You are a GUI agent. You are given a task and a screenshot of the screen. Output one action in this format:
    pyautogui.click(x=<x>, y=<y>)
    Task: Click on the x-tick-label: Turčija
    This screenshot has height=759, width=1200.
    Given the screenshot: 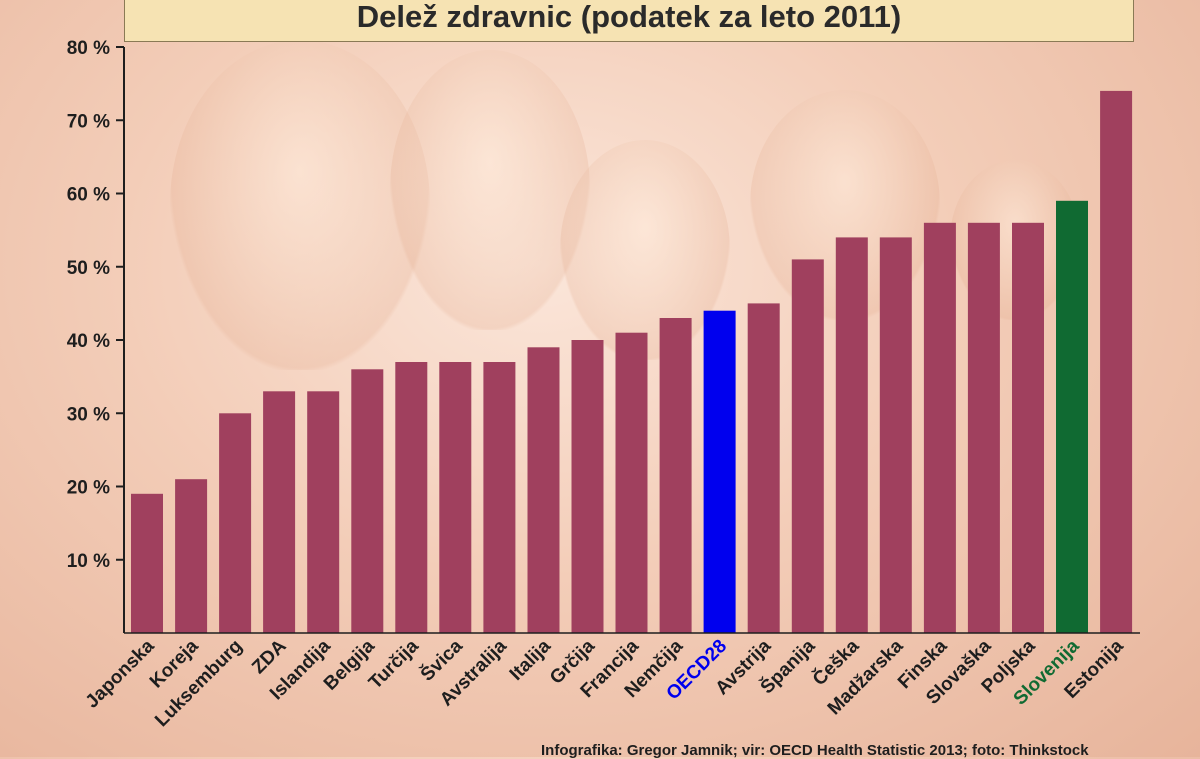 What is the action you would take?
    pyautogui.click(x=394, y=664)
    